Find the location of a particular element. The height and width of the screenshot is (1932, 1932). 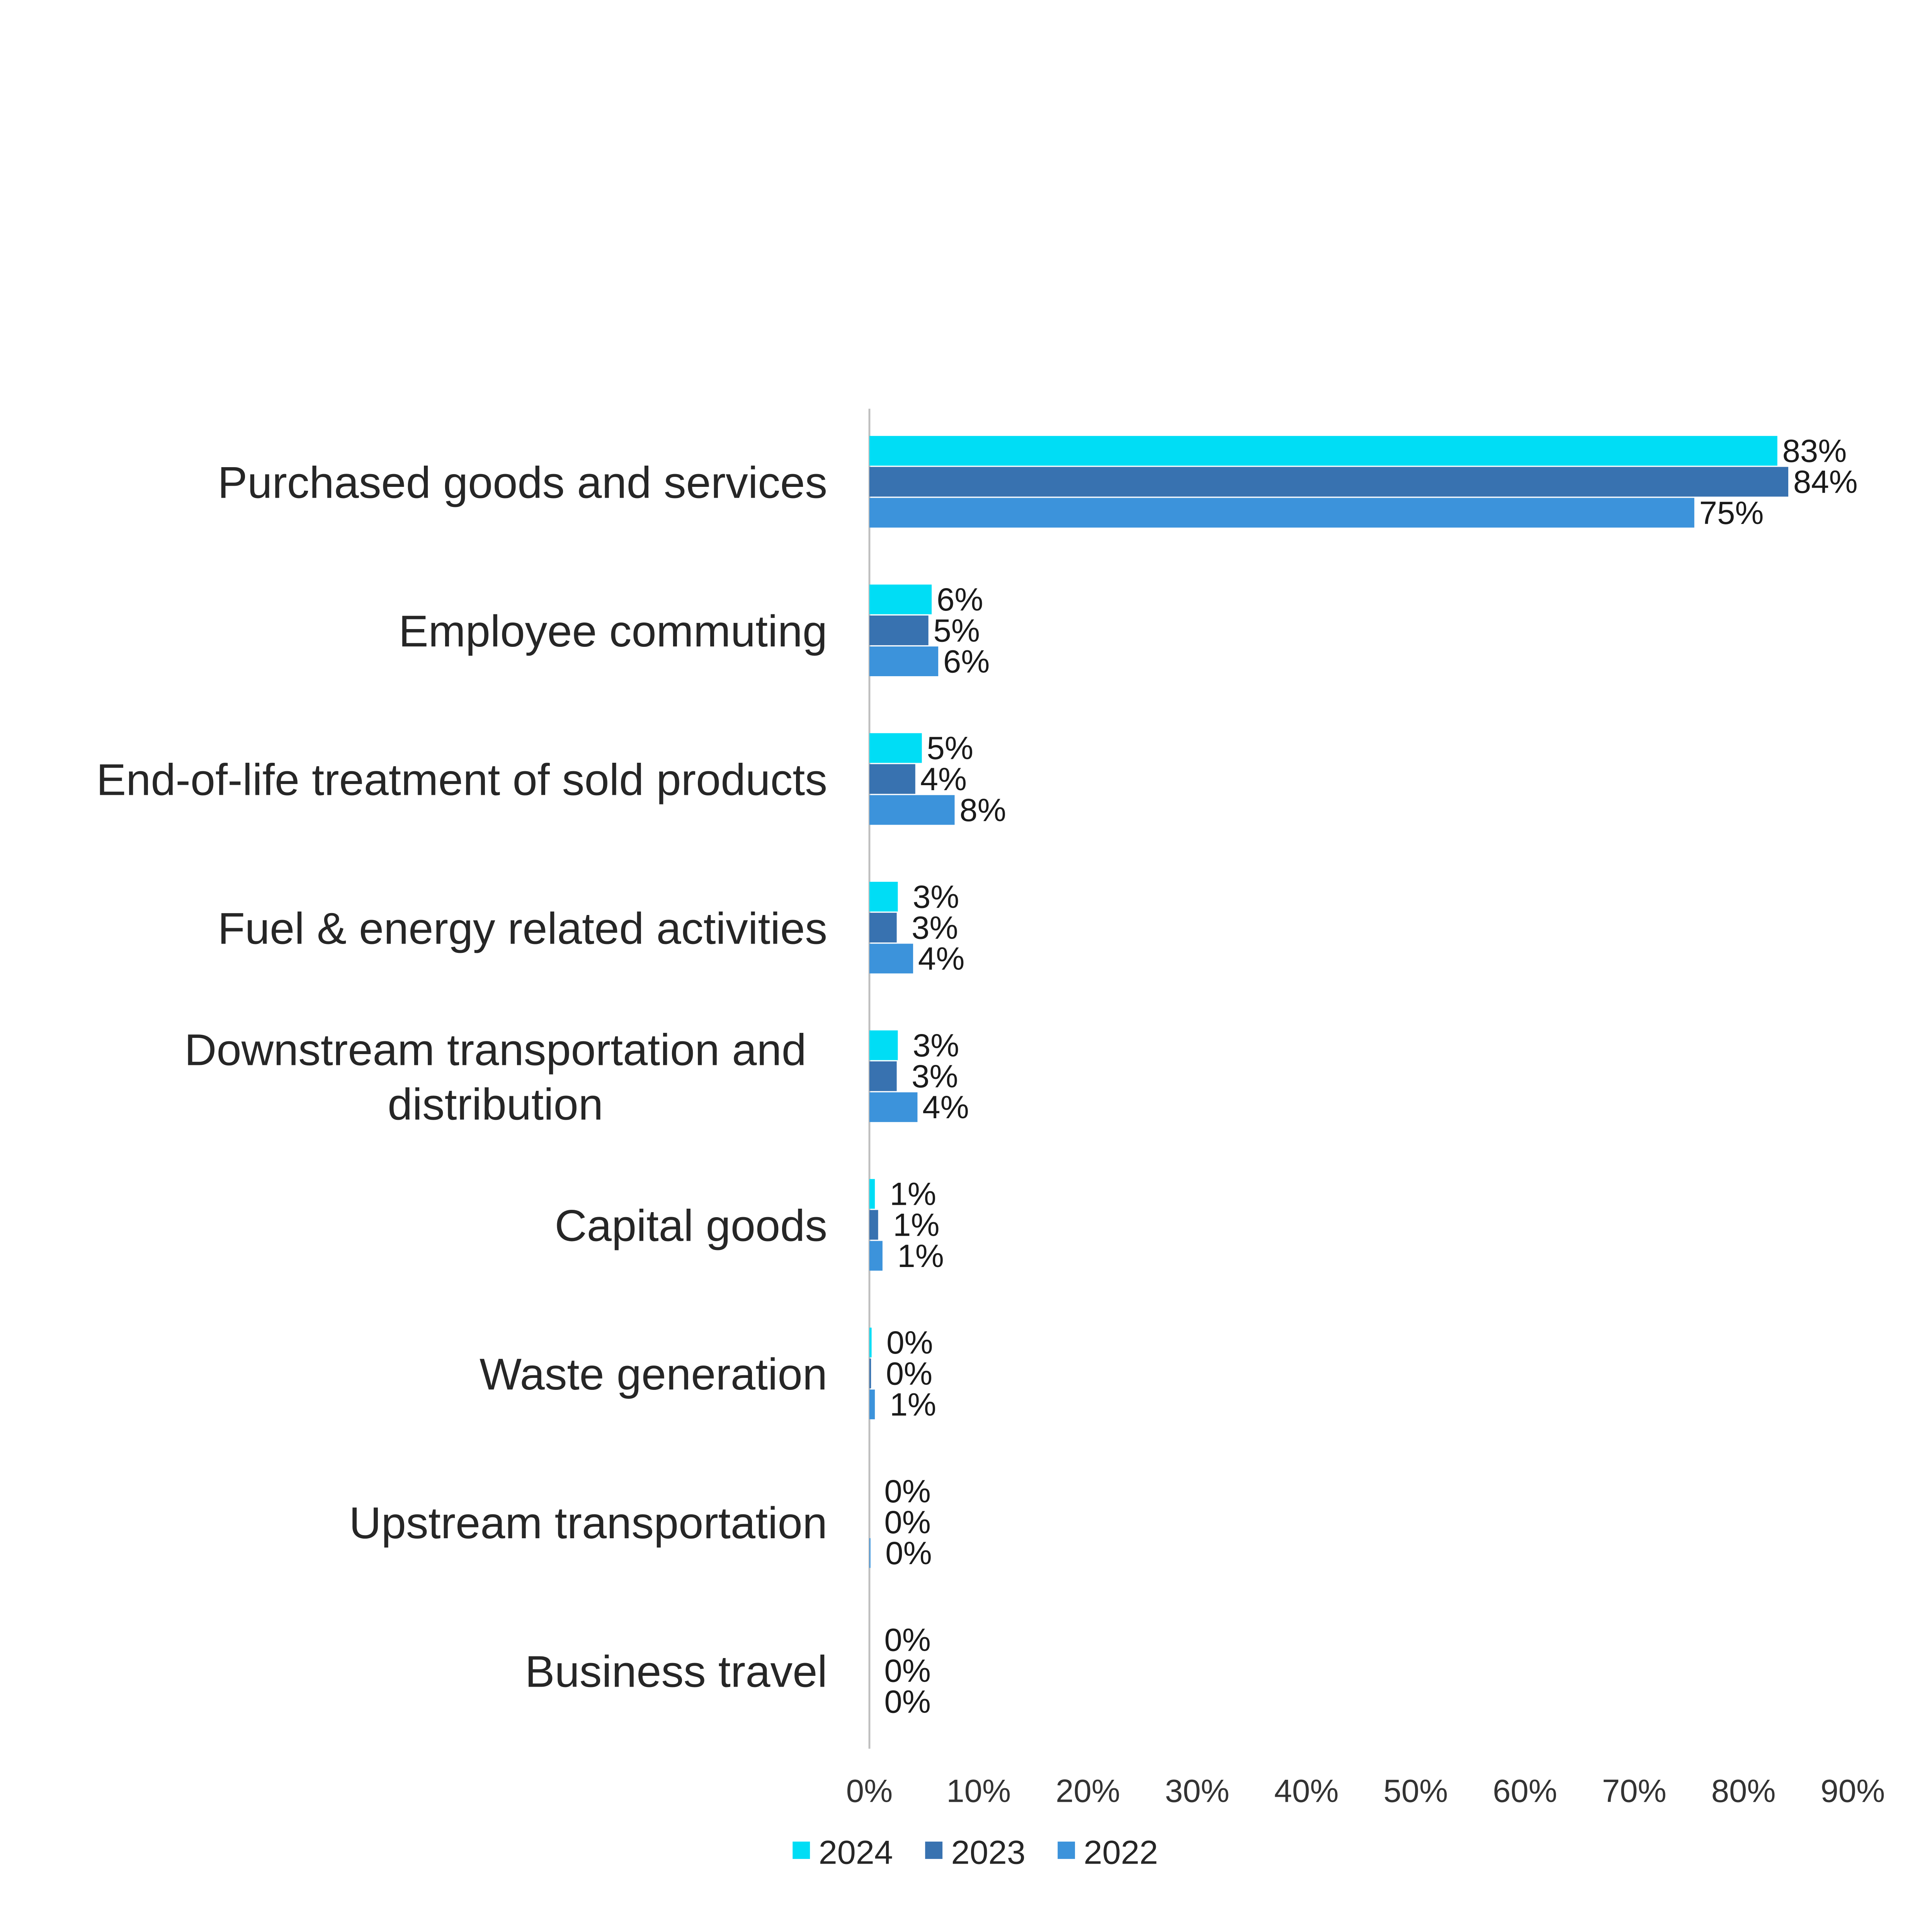

data-label: 84% is located at coordinates (1826, 482).